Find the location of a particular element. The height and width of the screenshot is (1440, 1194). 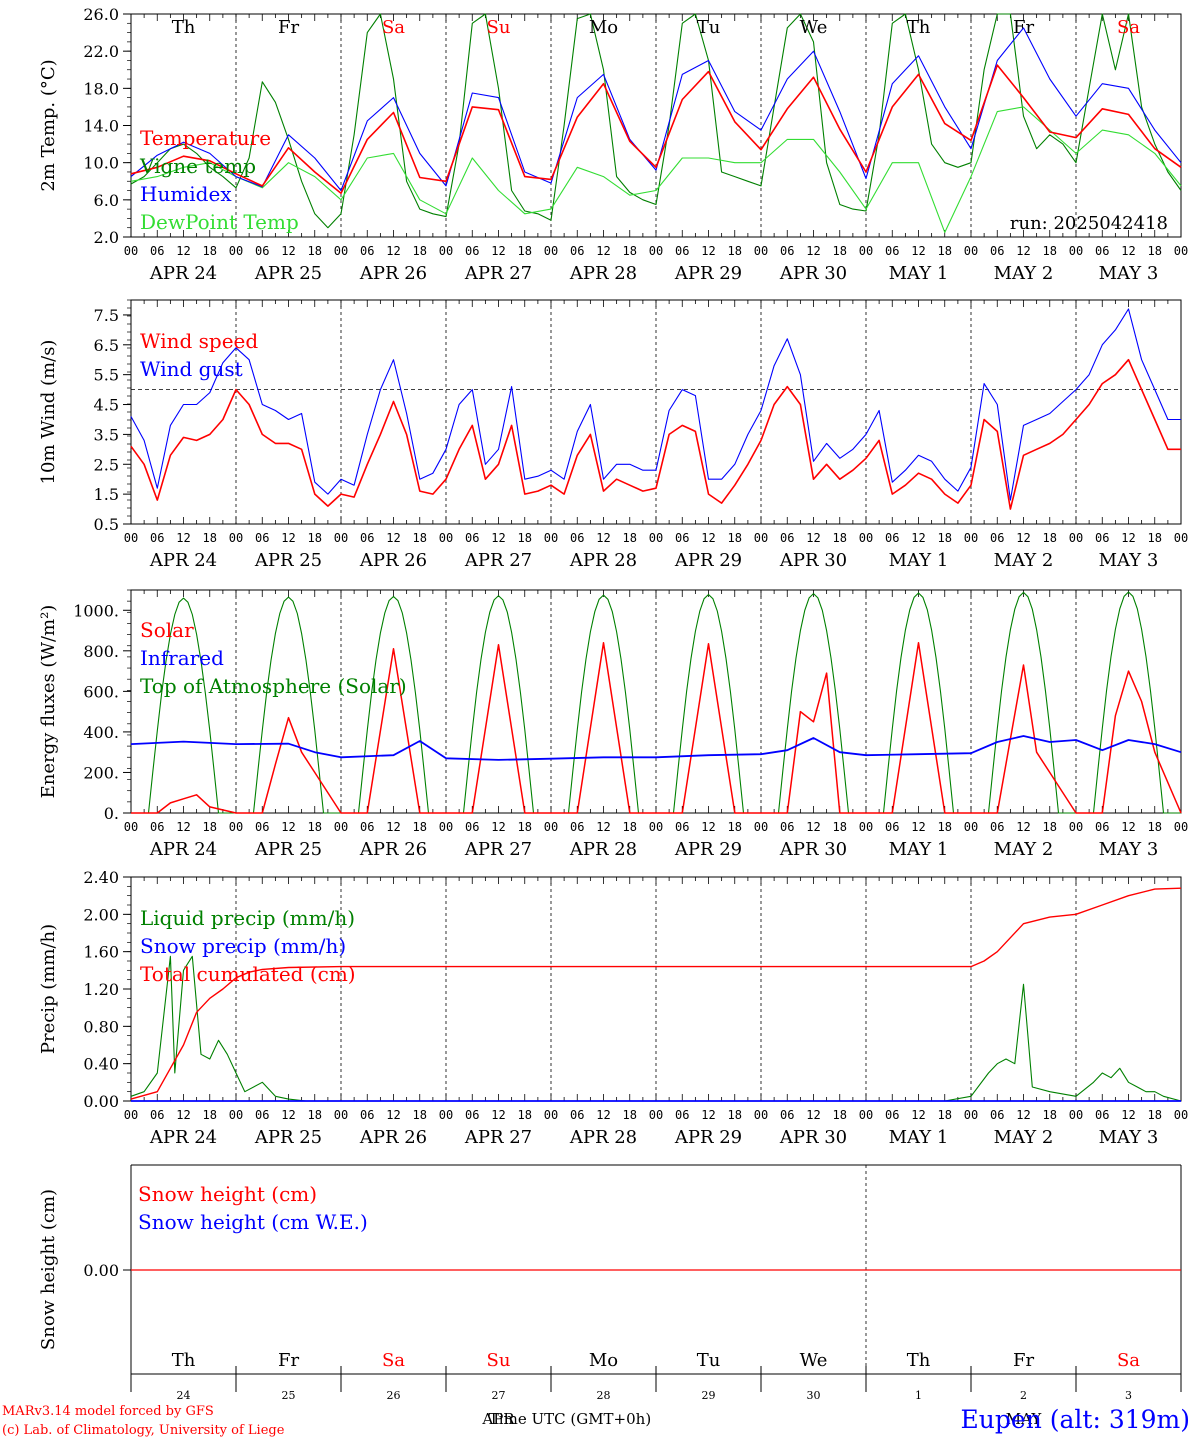

snow-day-number: 28 is located at coordinates (604, 1395).